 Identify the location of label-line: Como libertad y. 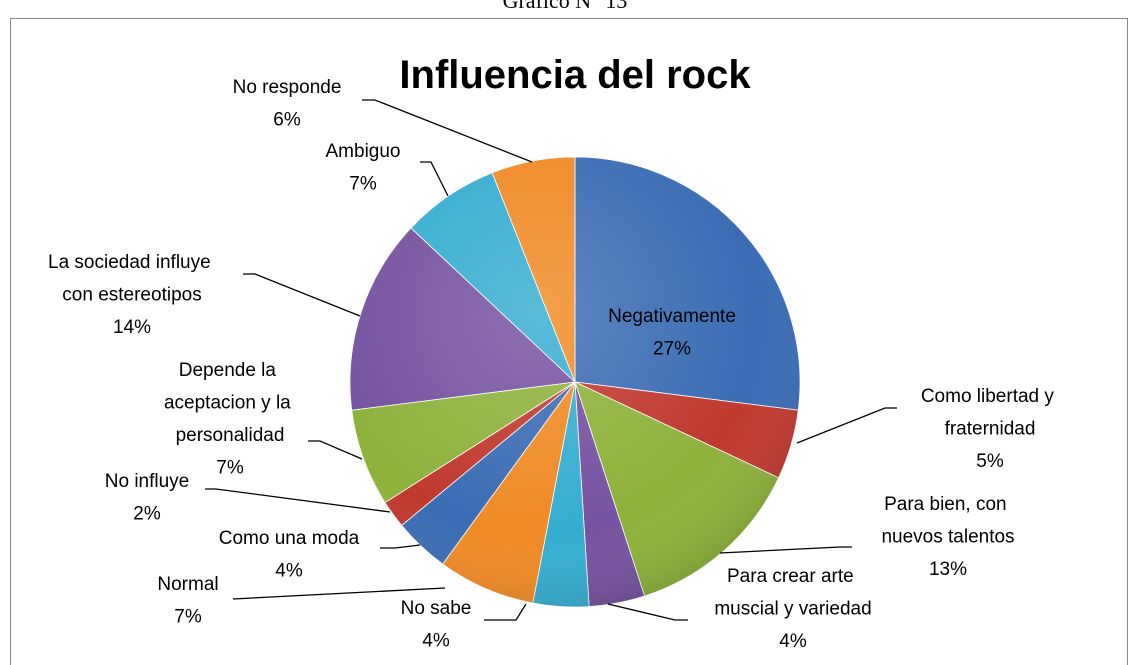
(990, 396).